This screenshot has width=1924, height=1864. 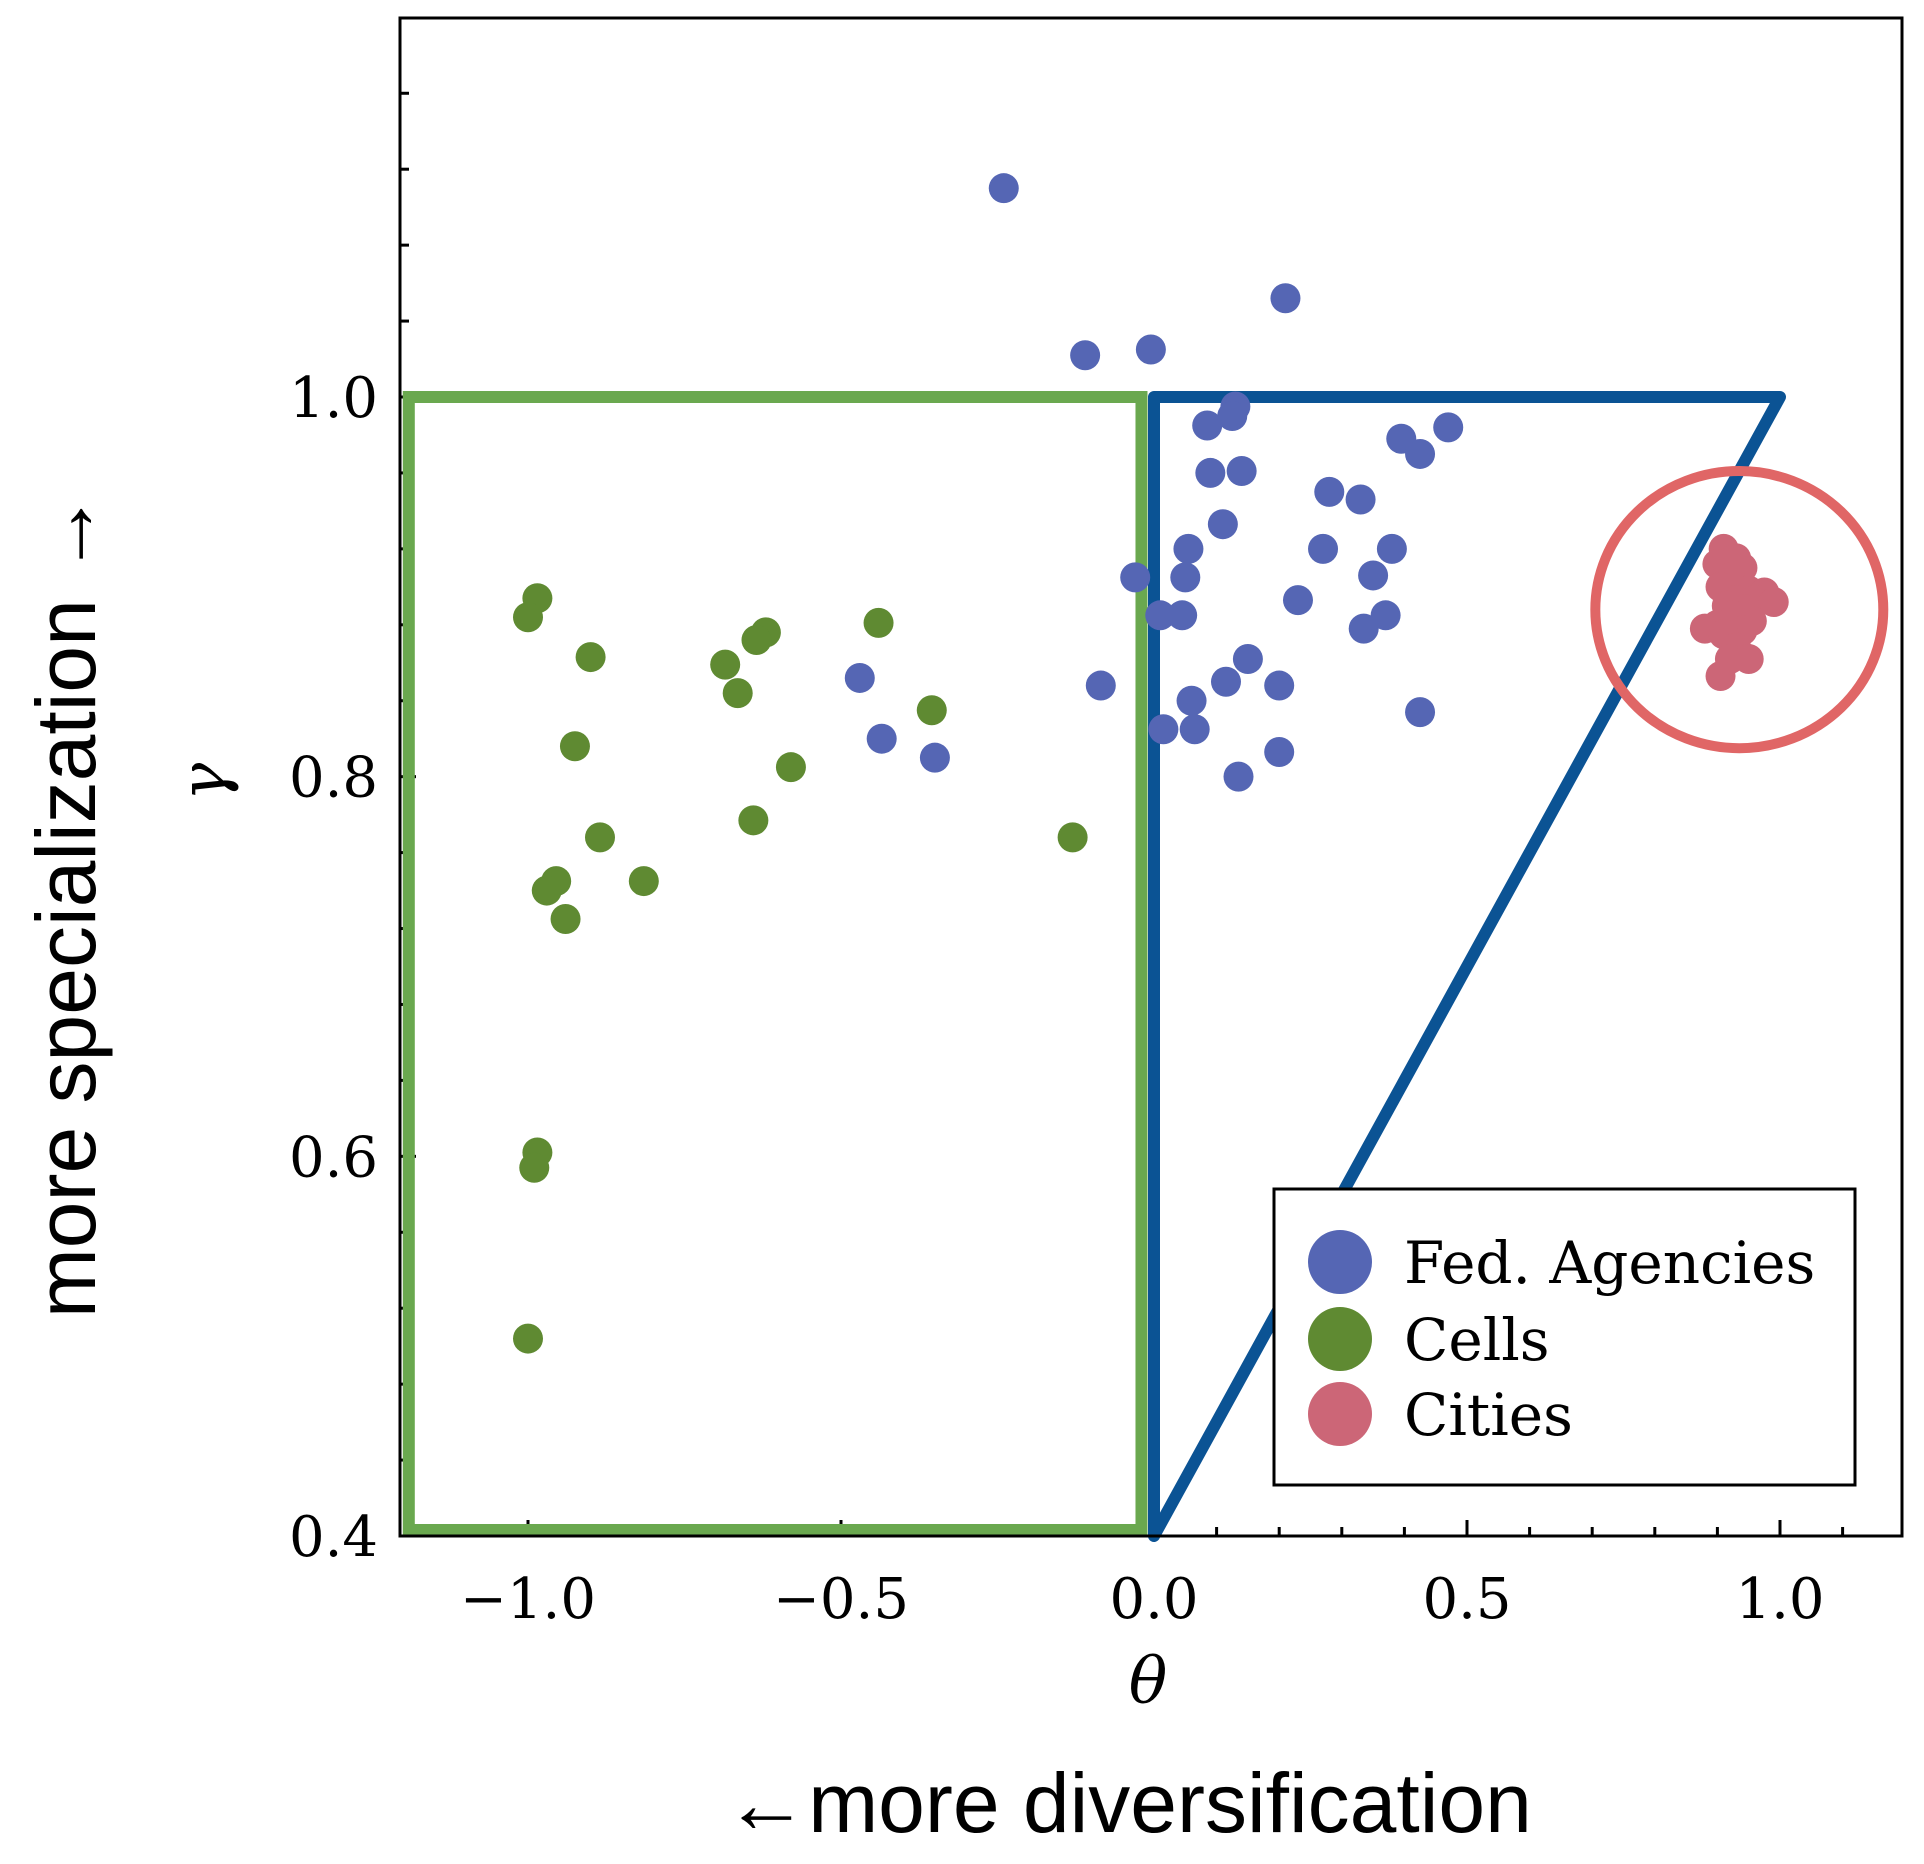 What do you see at coordinates (1609, 1263) in the screenshot?
I see `legend-label-fed-agencies: Fed. Agencies` at bounding box center [1609, 1263].